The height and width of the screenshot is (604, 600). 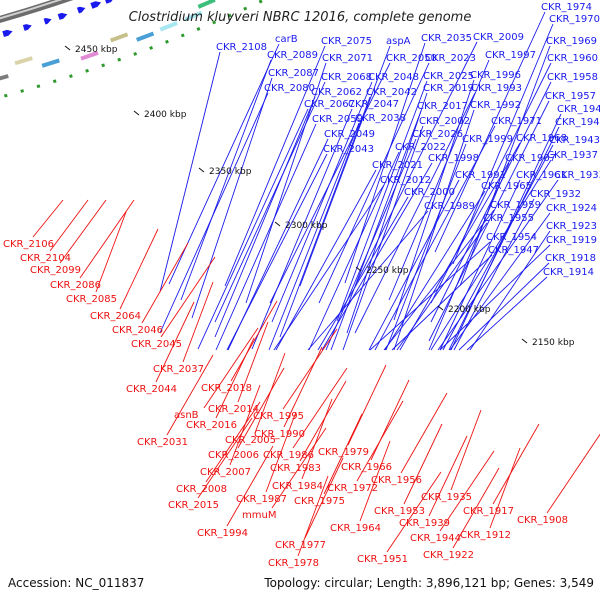 What do you see at coordinates (233, 455) in the screenshot?
I see `reverse-gene-label: CKR_2006` at bounding box center [233, 455].